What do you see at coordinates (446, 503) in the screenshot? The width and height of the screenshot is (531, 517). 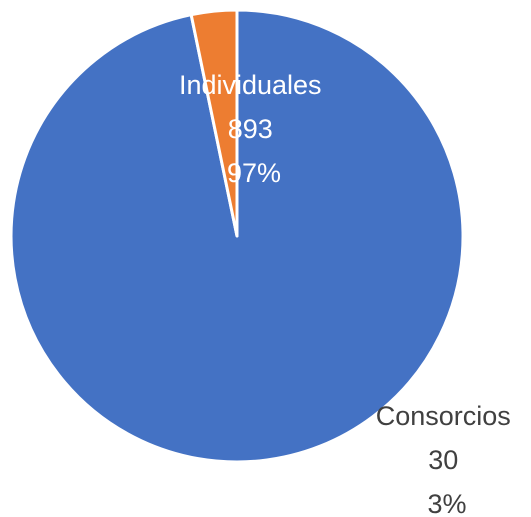 I see `slice-percent-consorcios: 3%` at bounding box center [446, 503].